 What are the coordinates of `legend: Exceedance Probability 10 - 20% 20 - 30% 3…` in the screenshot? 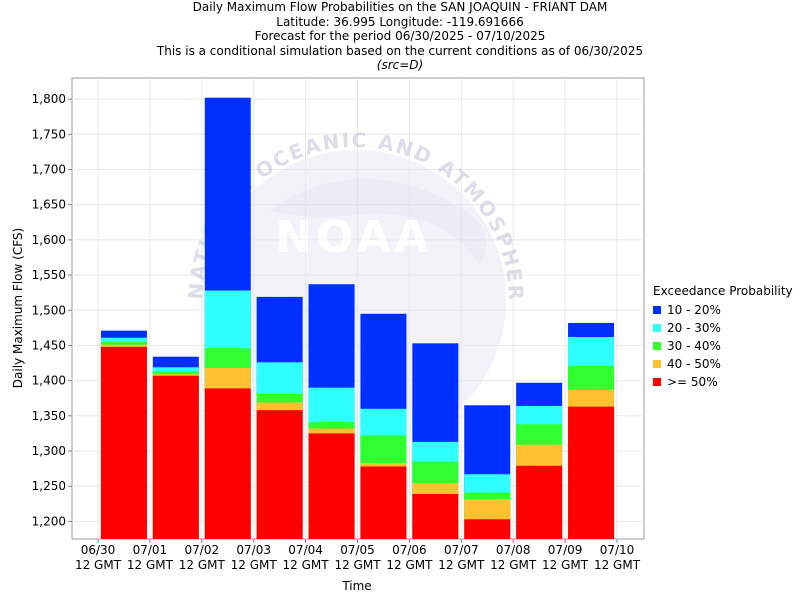 It's located at (723, 337).